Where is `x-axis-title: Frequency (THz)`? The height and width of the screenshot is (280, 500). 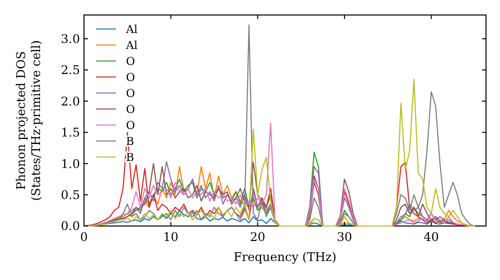 x-axis-title: Frequency (THz) is located at coordinates (285, 257).